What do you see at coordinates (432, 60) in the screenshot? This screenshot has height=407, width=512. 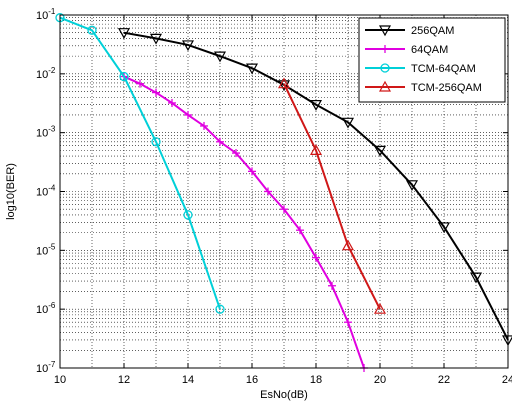 I see `legend: 256QAM 64QAM TCM-64QAM TCM-256QAM` at bounding box center [432, 60].